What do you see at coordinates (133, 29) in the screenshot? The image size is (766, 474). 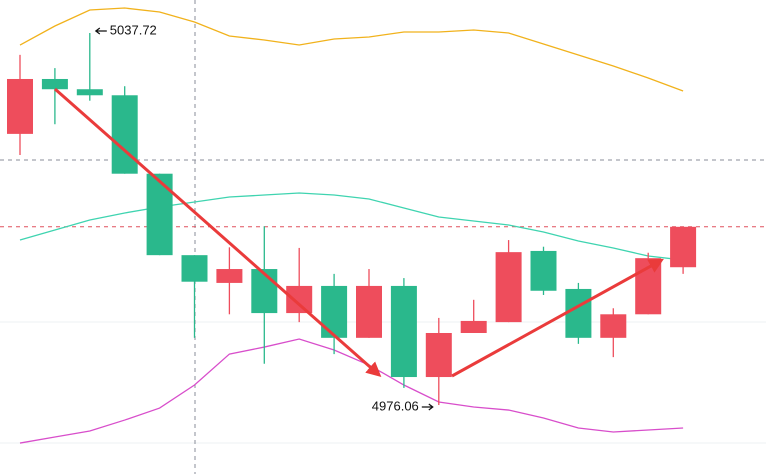 I see `high-label: 5037.72` at bounding box center [133, 29].